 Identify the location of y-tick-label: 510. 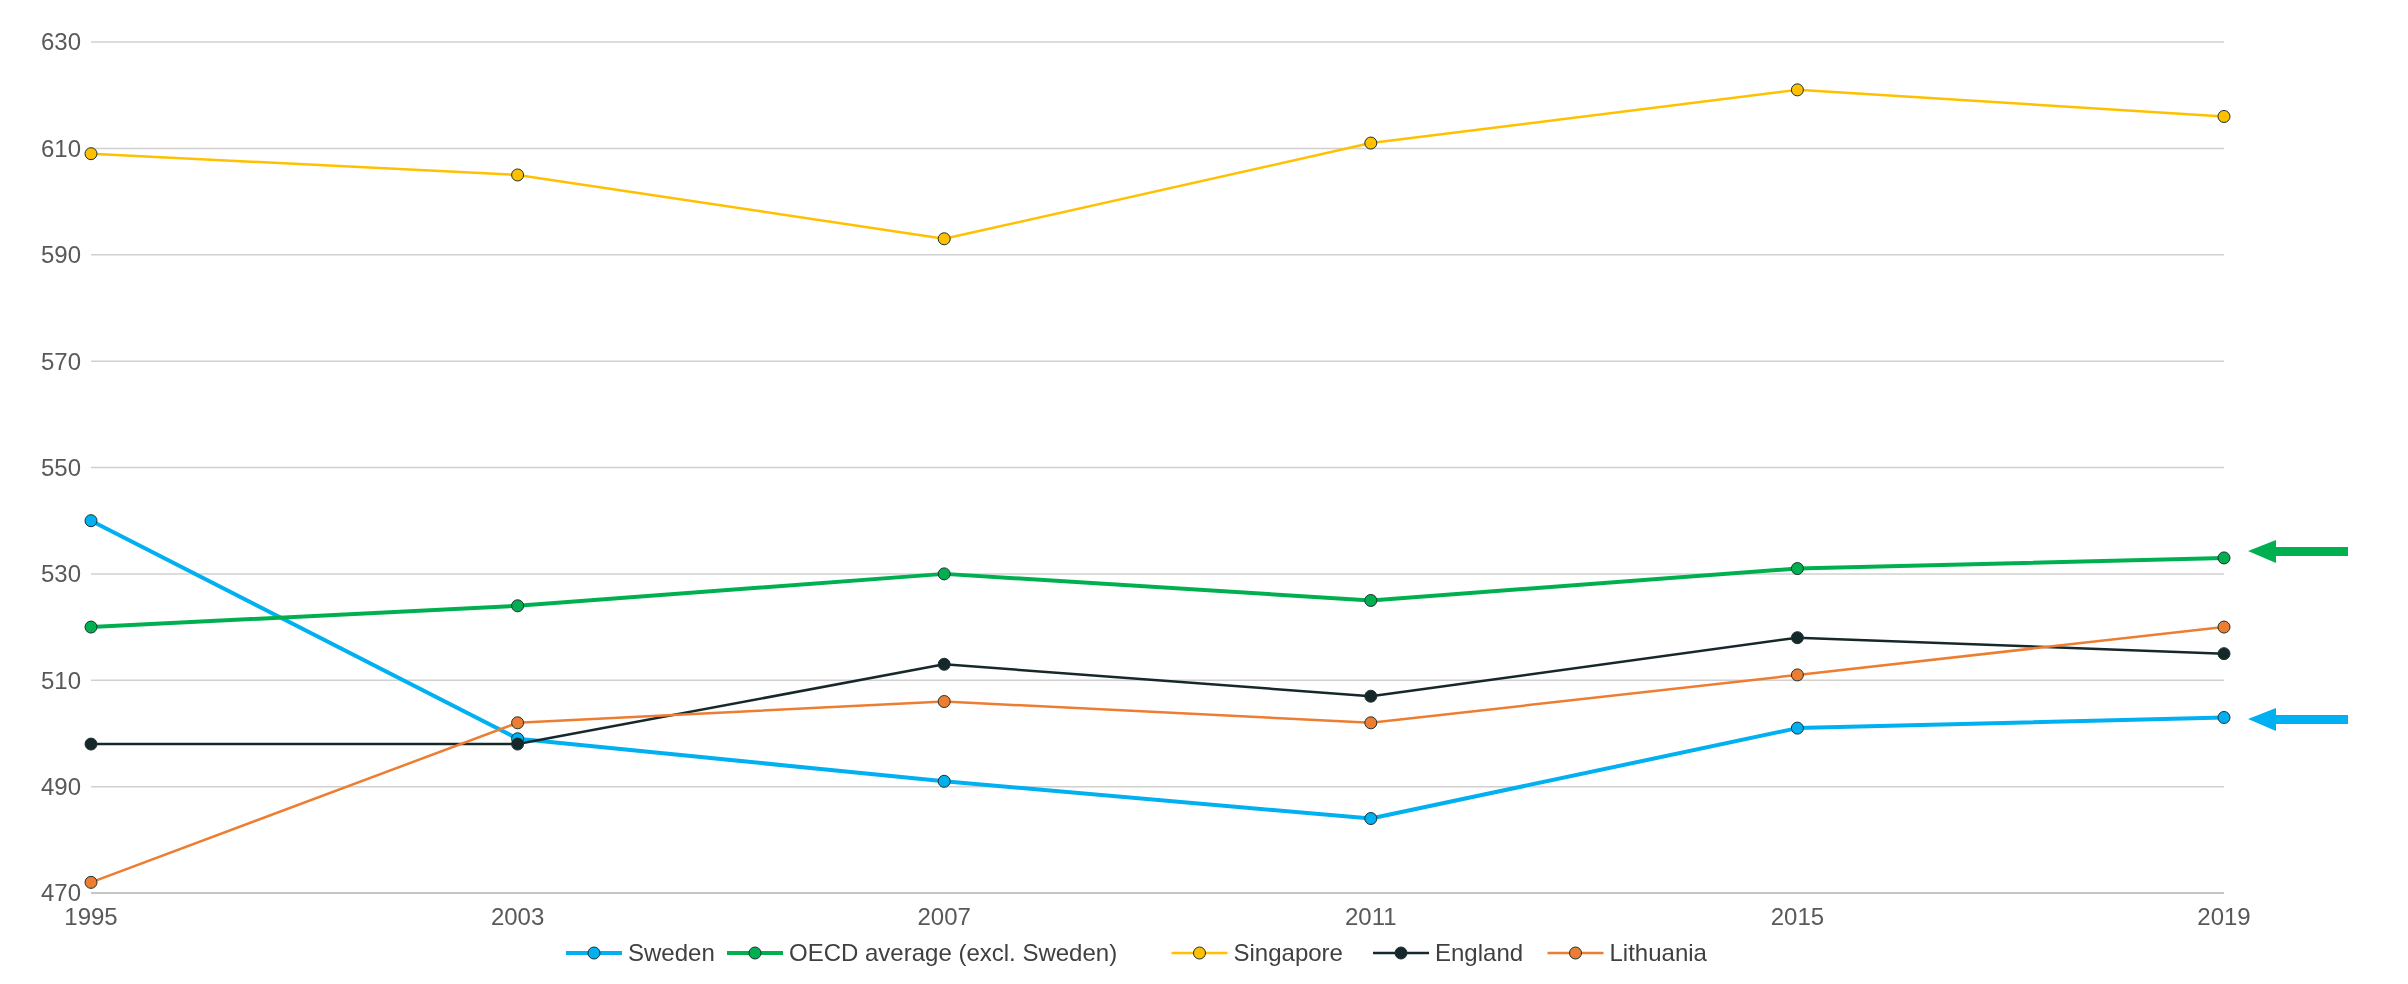
(60, 680).